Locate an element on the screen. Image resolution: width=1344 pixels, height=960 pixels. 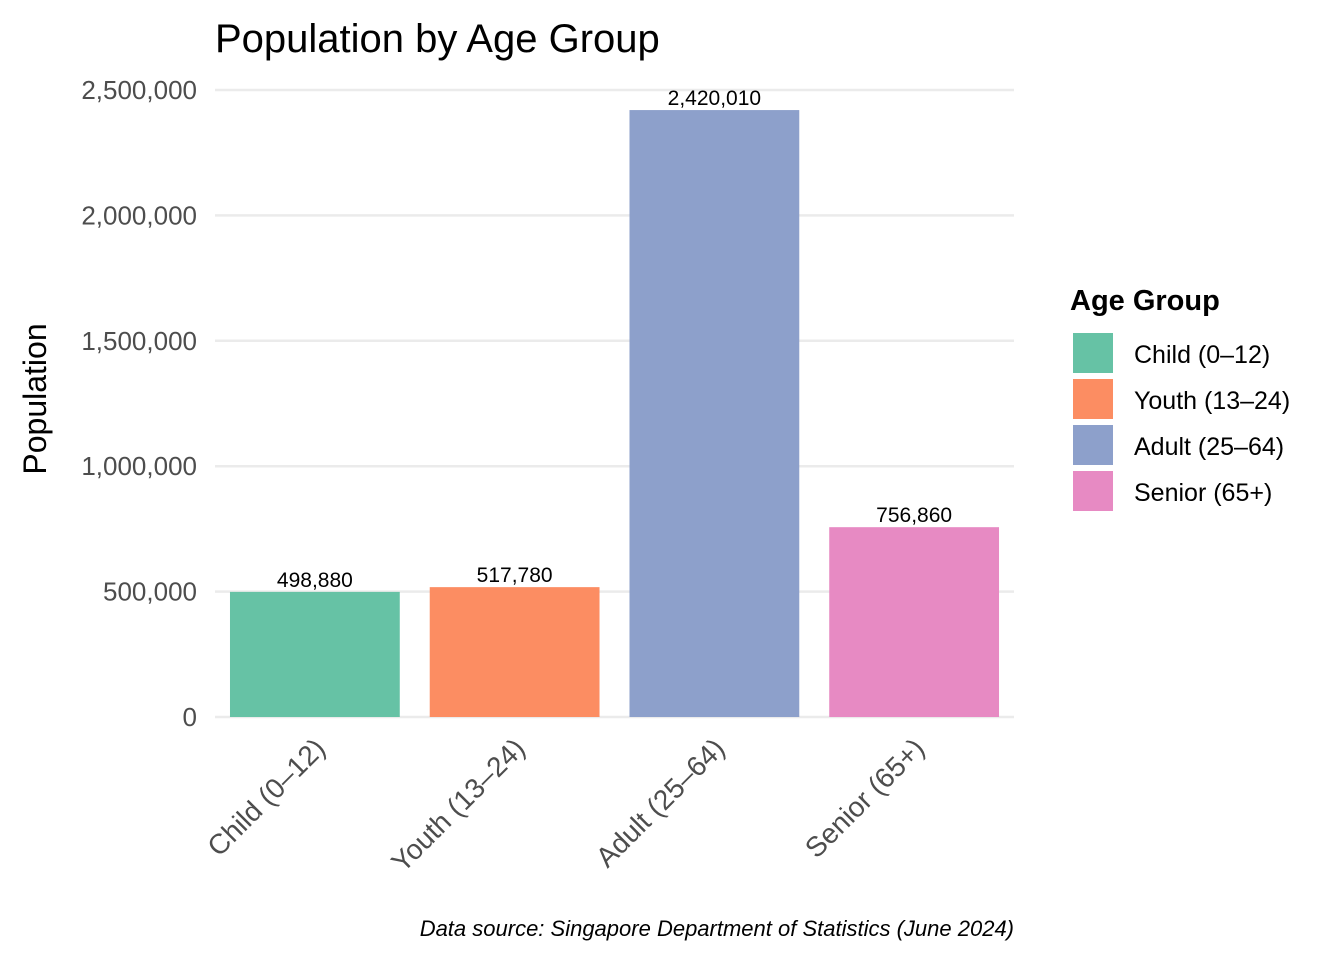
data-label-senior-65: 756,860 is located at coordinates (914, 515).